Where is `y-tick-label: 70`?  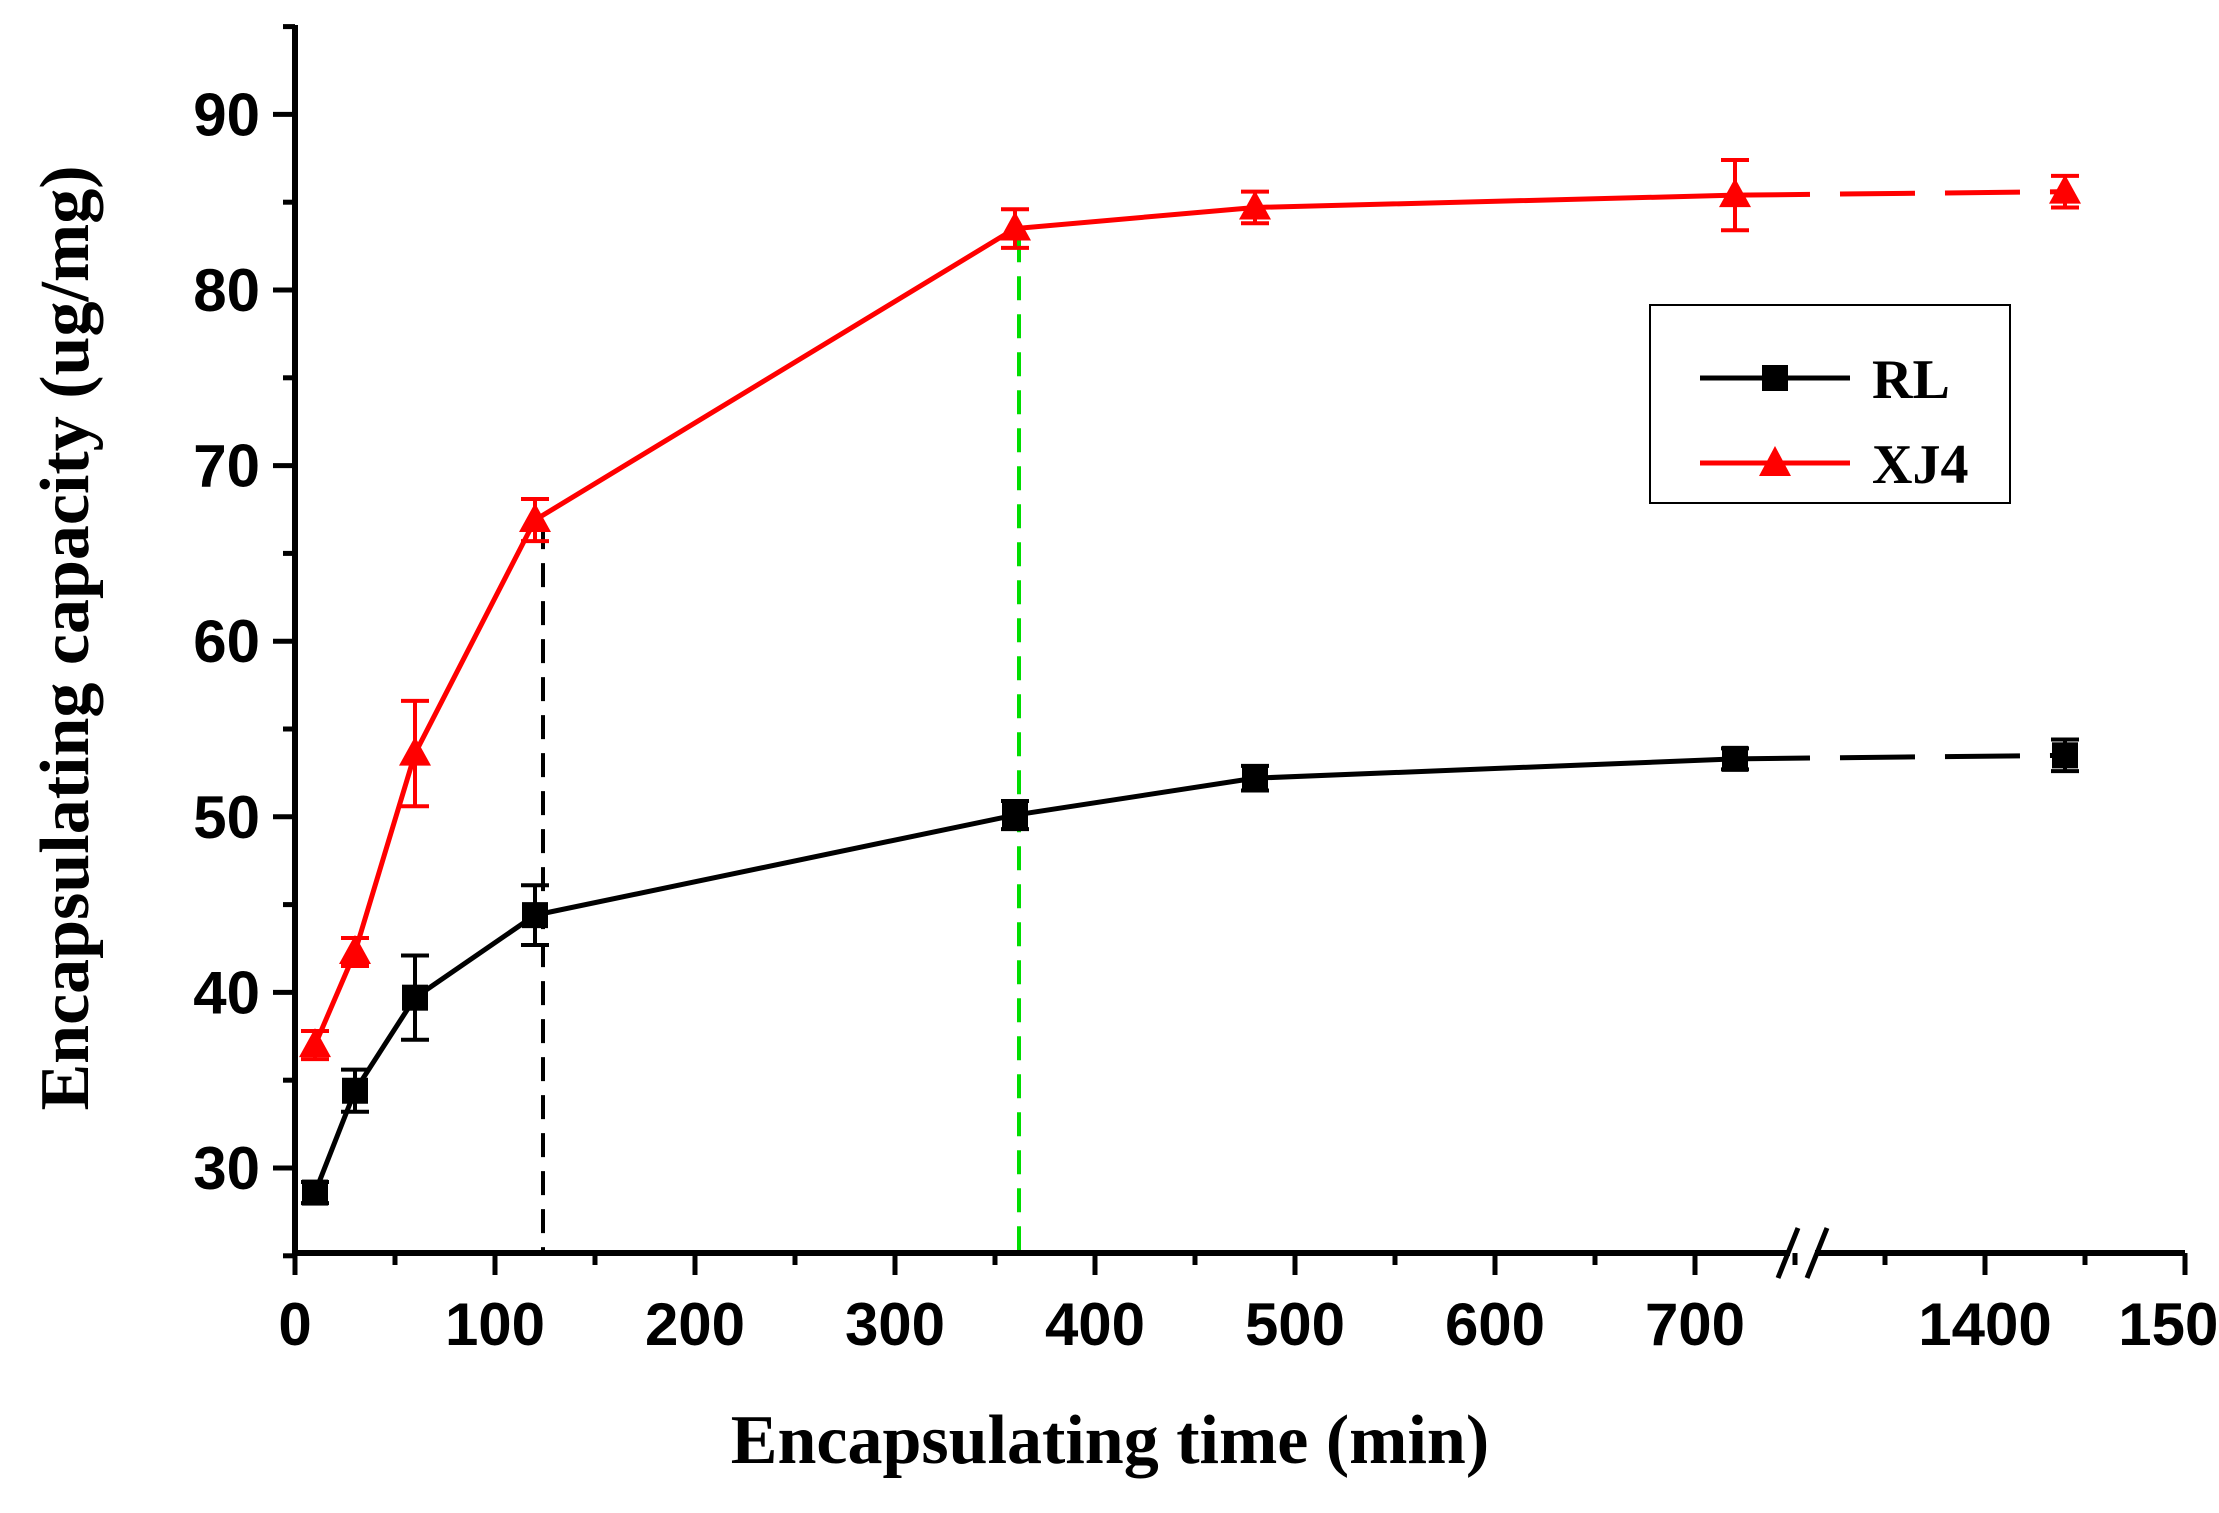
y-tick-label: 70 is located at coordinates (226, 466).